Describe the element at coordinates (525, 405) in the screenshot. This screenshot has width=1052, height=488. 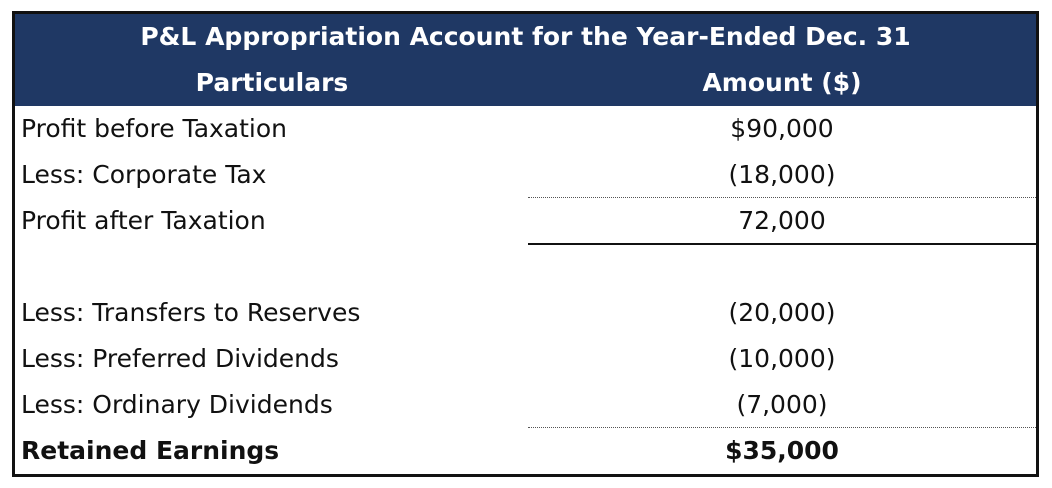
I see `row: Less: Ordinary Dividends (7,000)` at that location.